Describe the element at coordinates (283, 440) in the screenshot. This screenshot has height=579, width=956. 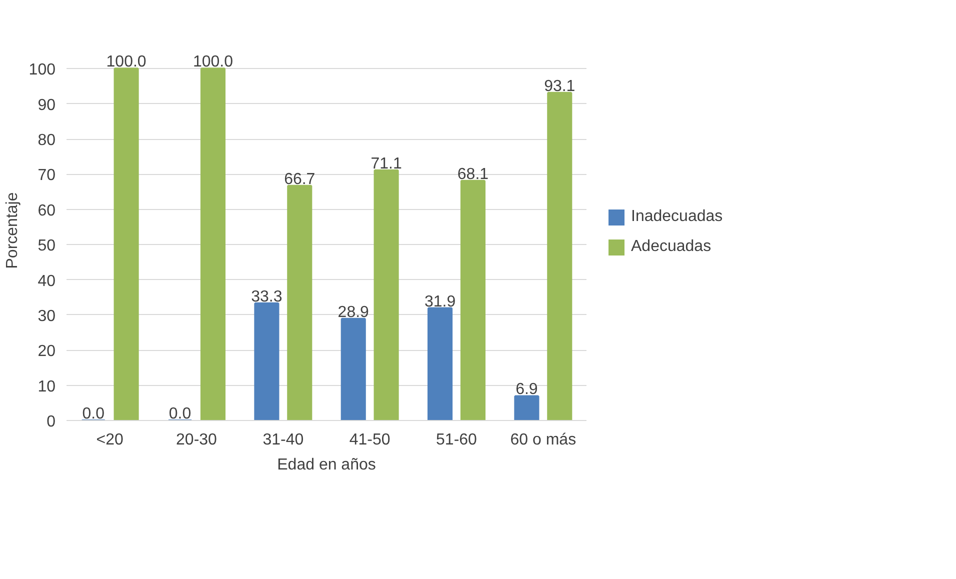
I see `x-tick-label: 31-40` at that location.